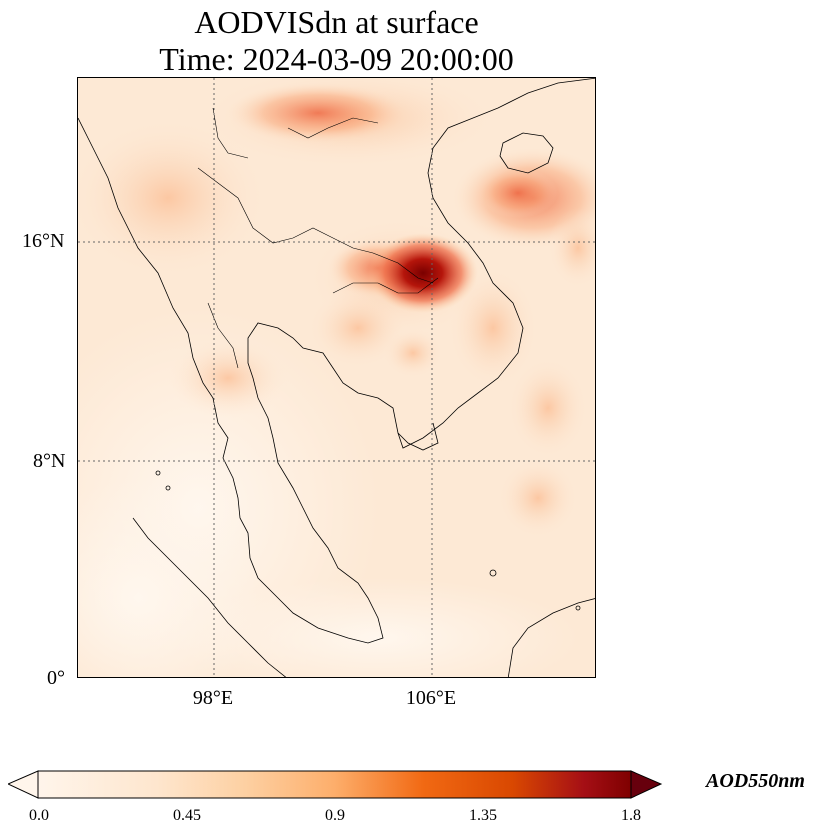 The image size is (819, 836). What do you see at coordinates (336, 59) in the screenshot?
I see `map-subtitle-time: Time: 2024-03-09 20:00:00` at bounding box center [336, 59].